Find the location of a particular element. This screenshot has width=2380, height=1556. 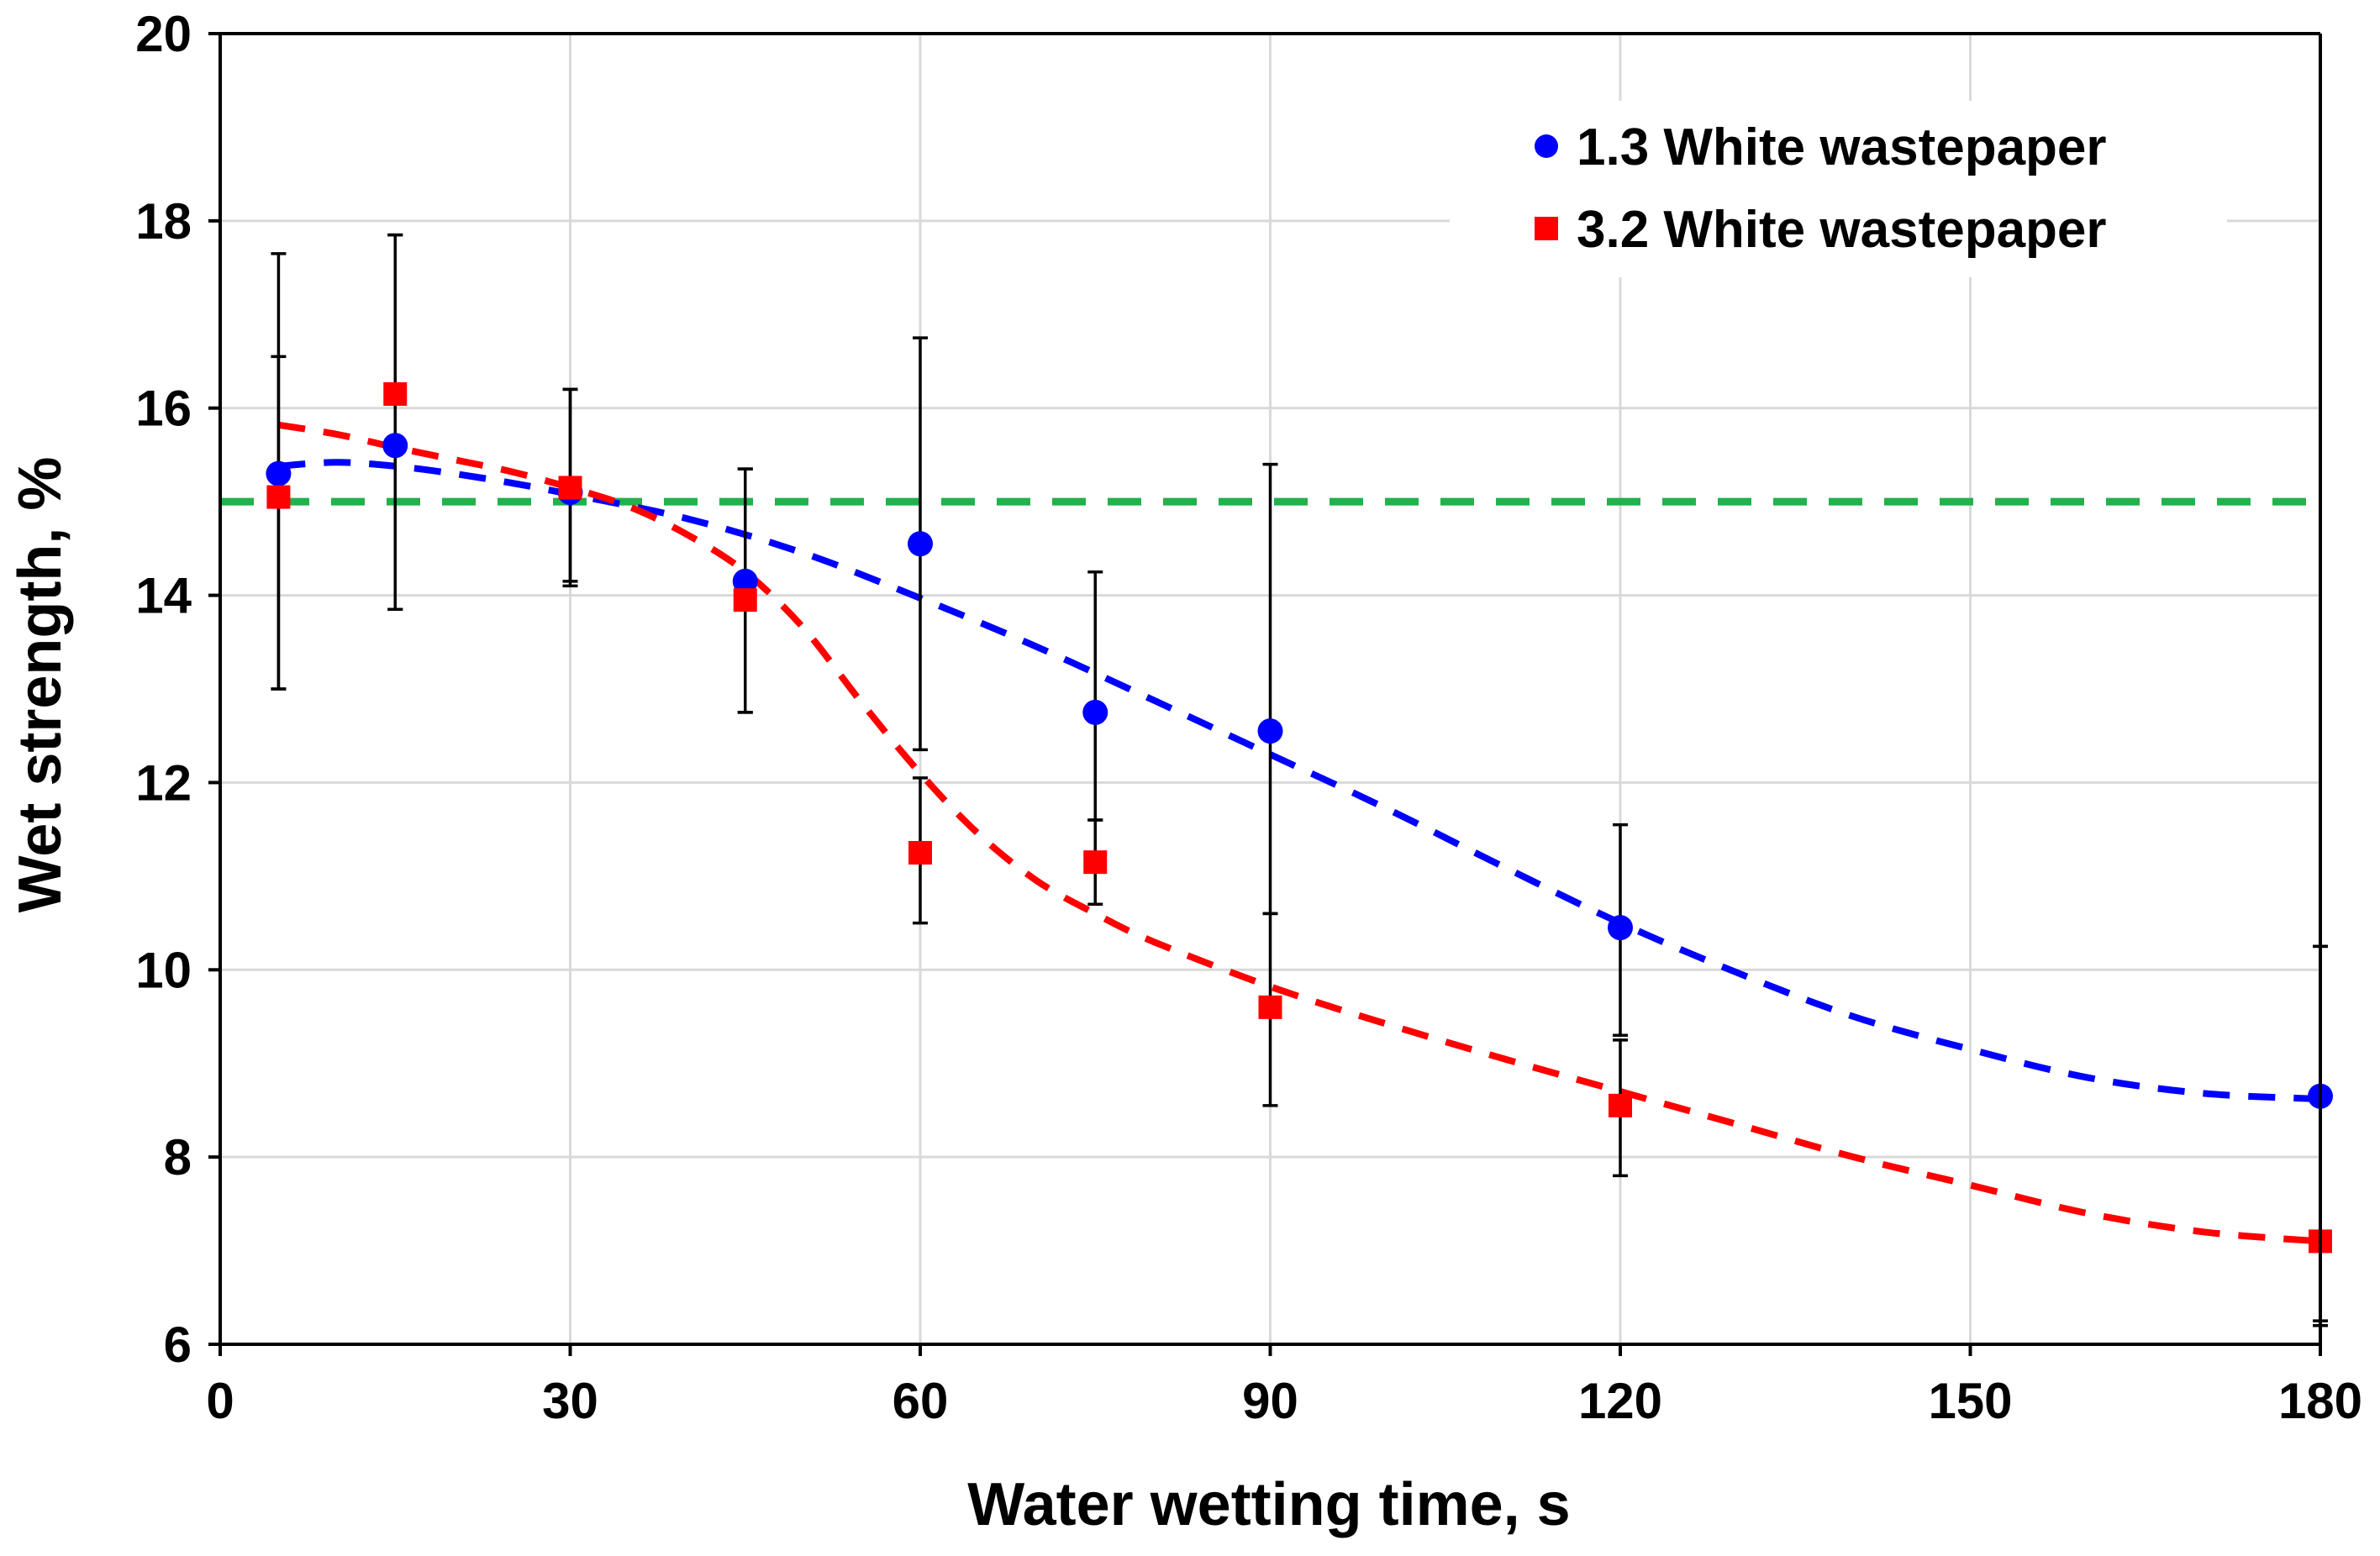

y-tick-label-4: 14 is located at coordinates (163, 596).